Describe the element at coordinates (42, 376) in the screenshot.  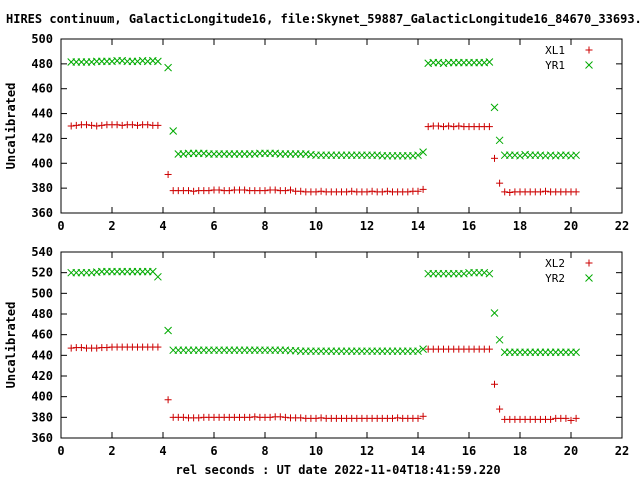
I see `y-tick-label: 420` at that location.